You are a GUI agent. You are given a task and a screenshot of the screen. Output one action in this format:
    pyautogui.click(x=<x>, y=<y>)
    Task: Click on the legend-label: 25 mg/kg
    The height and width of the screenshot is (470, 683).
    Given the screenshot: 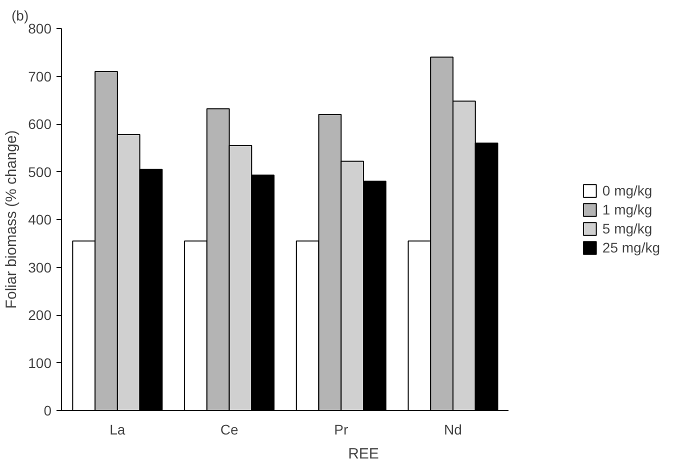 What is the action you would take?
    pyautogui.click(x=631, y=248)
    